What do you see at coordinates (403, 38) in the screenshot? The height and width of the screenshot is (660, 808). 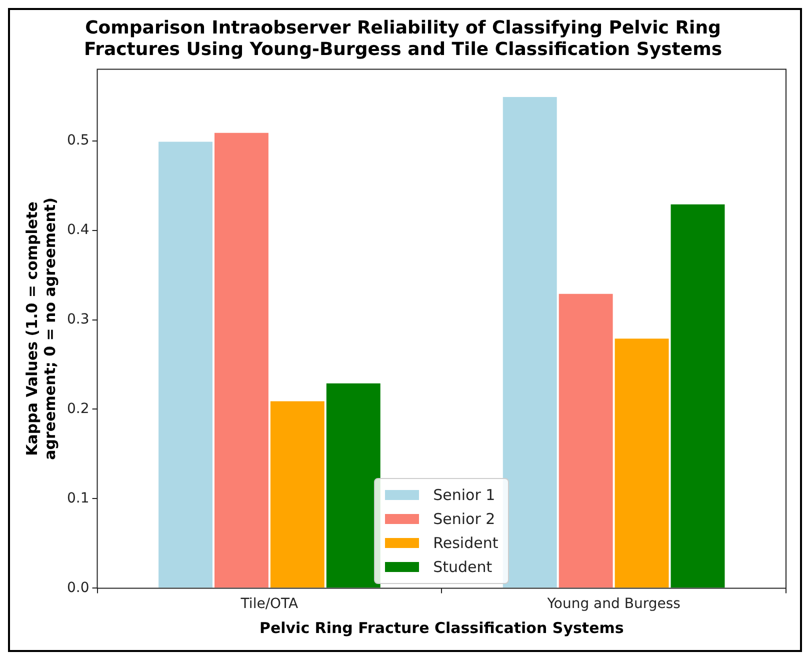 I see `chart-title: Comparison Intraobserver Reliability of Classifying Pelvic Ring Fractures Using Young-Burgess and Tile Classification Systems` at bounding box center [403, 38].